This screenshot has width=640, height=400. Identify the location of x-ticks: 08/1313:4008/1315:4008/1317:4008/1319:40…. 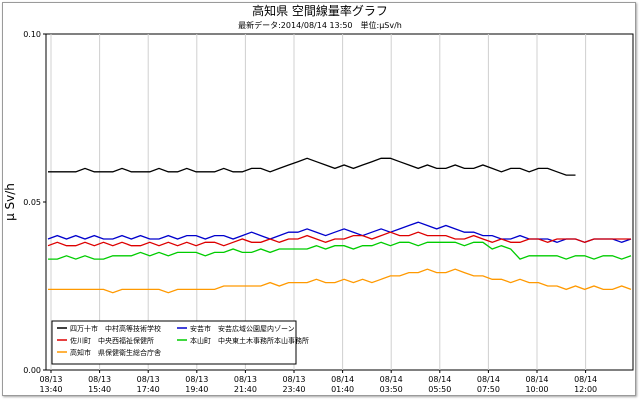
(318, 382).